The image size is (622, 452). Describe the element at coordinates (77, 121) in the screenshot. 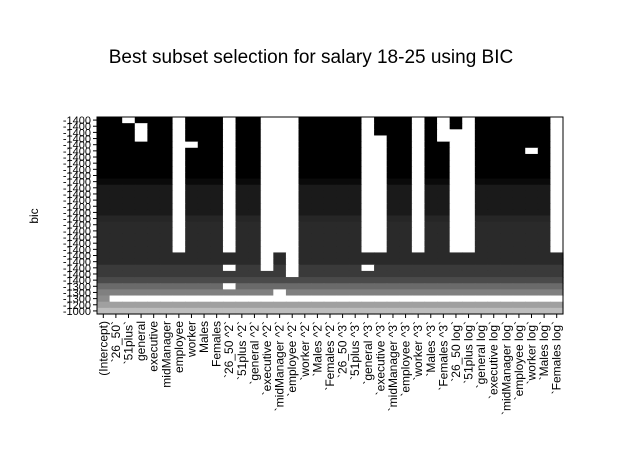

I see `y-tick-label: -1400` at that location.